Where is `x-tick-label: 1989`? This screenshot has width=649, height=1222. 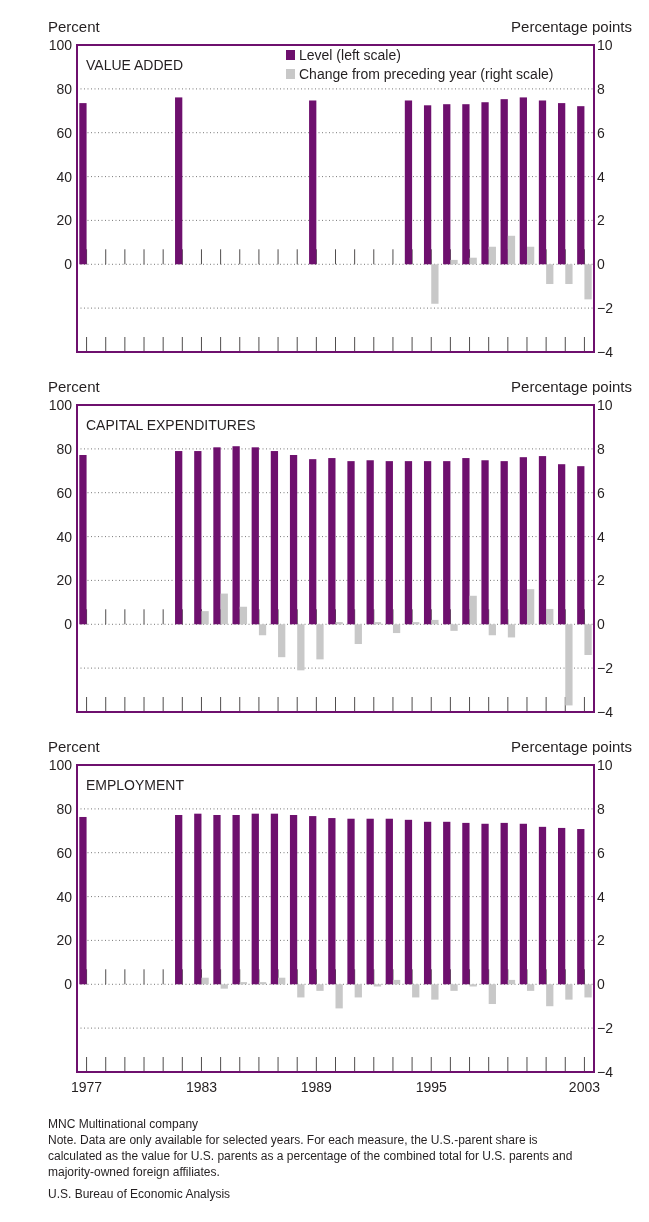
x-tick-label: 1989 is located at coordinates (316, 1087).